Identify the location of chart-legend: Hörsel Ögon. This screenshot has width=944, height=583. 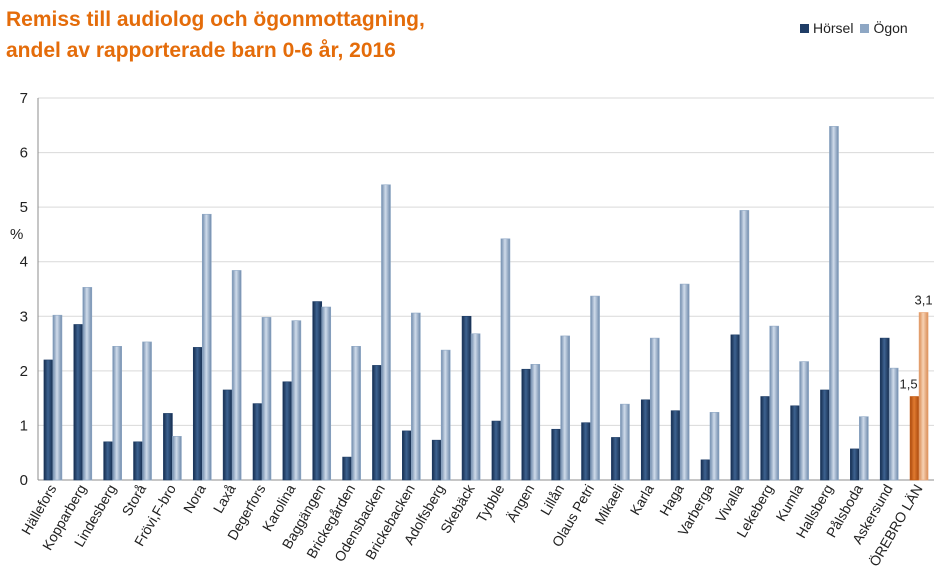
(857, 28).